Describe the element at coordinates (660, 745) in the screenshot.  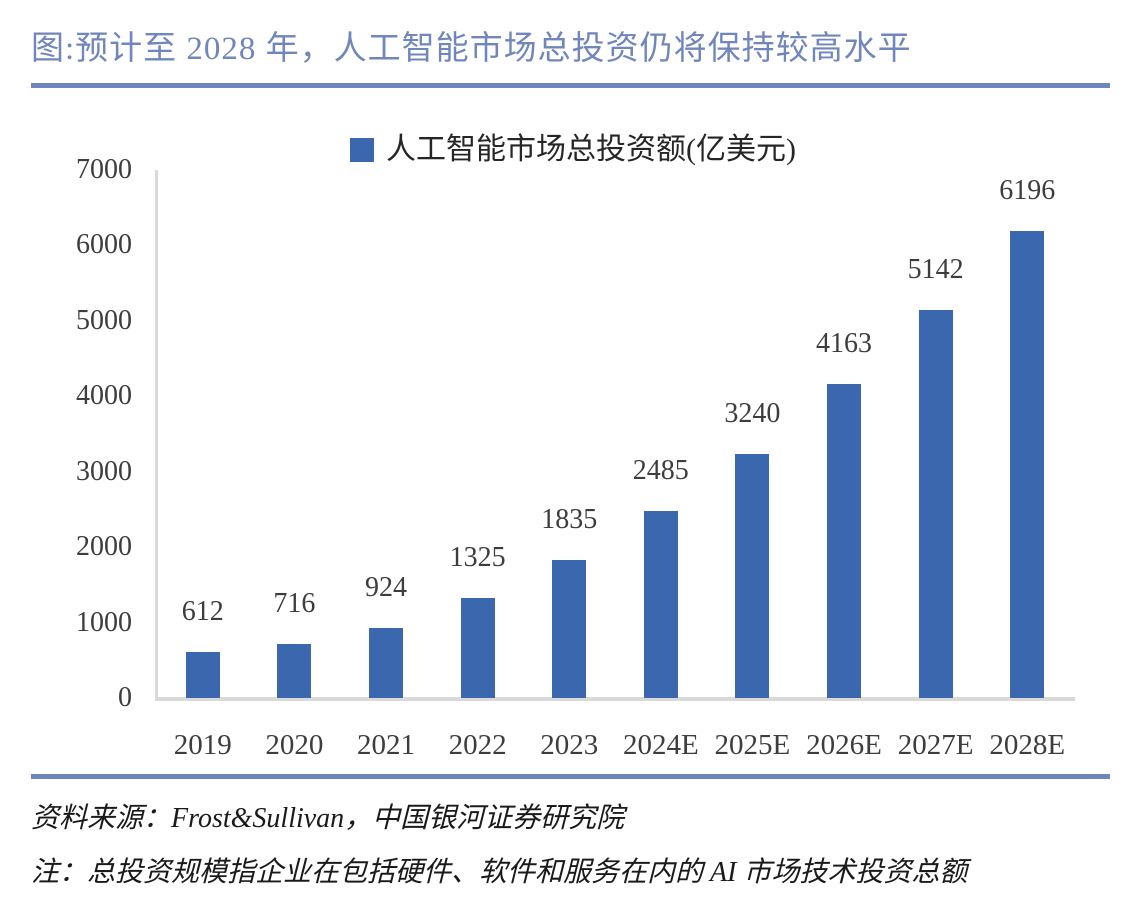
I see `x-axis-tick-label: 2024E` at that location.